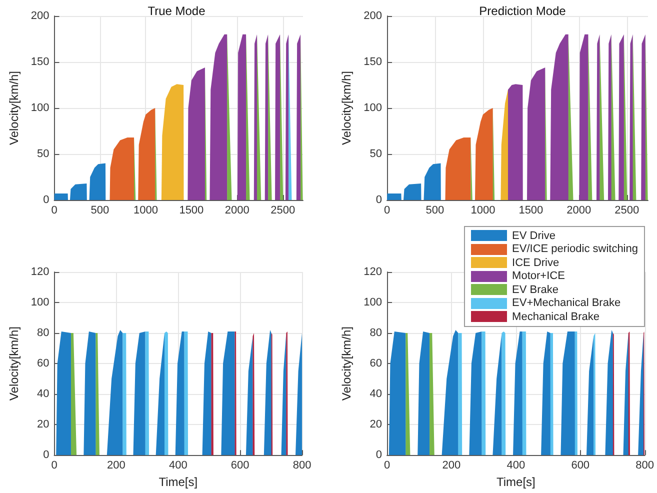  What do you see at coordinates (536, 262) in the screenshot?
I see `legend-label: ICE Drive` at bounding box center [536, 262].